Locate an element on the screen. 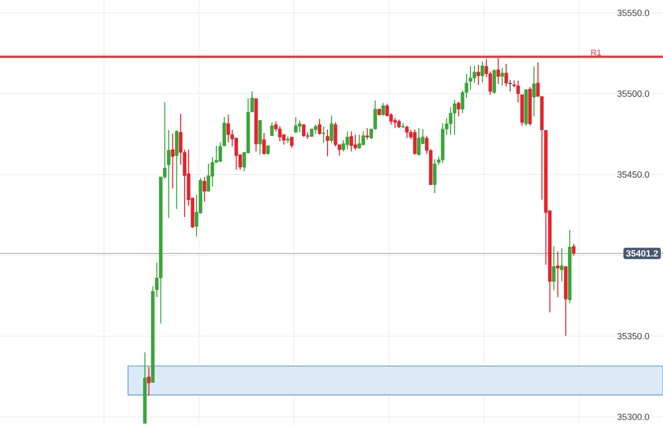  y-tick-label: 35450.0 is located at coordinates (633, 174).